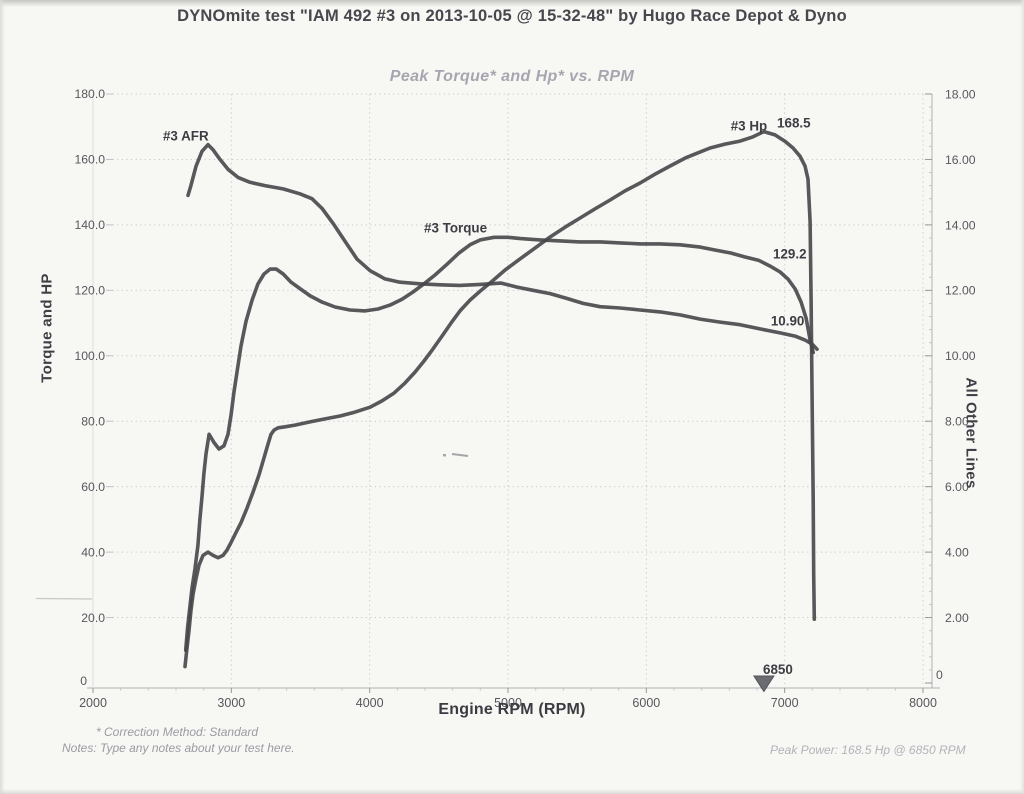  What do you see at coordinates (778, 669) in the screenshot?
I see `peak-marker-label: 6850` at bounding box center [778, 669].